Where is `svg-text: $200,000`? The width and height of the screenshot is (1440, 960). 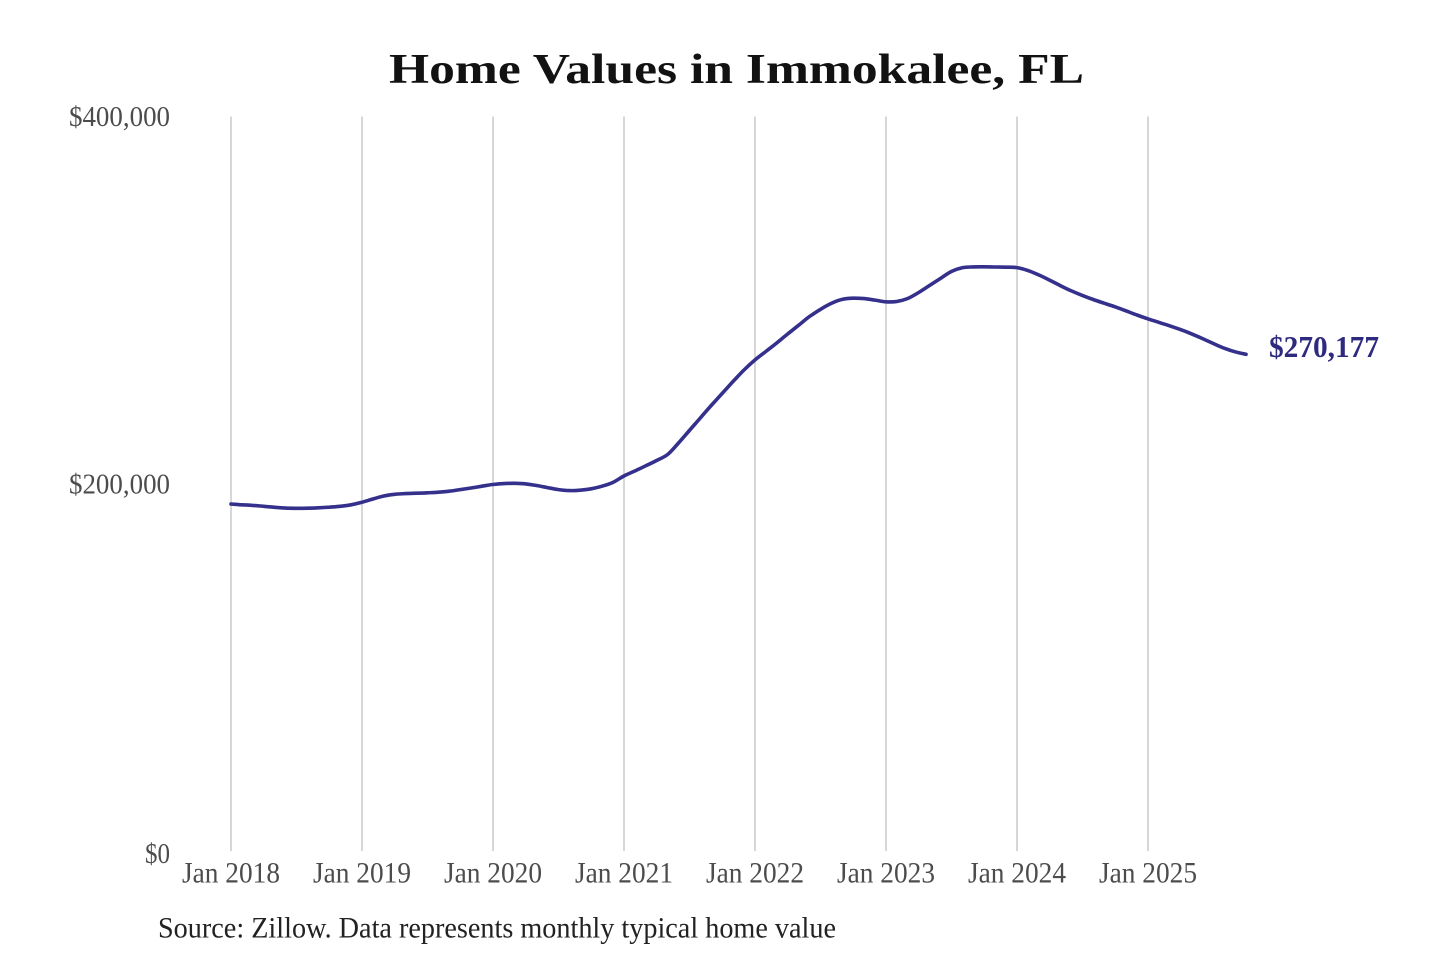 svg-text: $200,000 is located at coordinates (119, 485).